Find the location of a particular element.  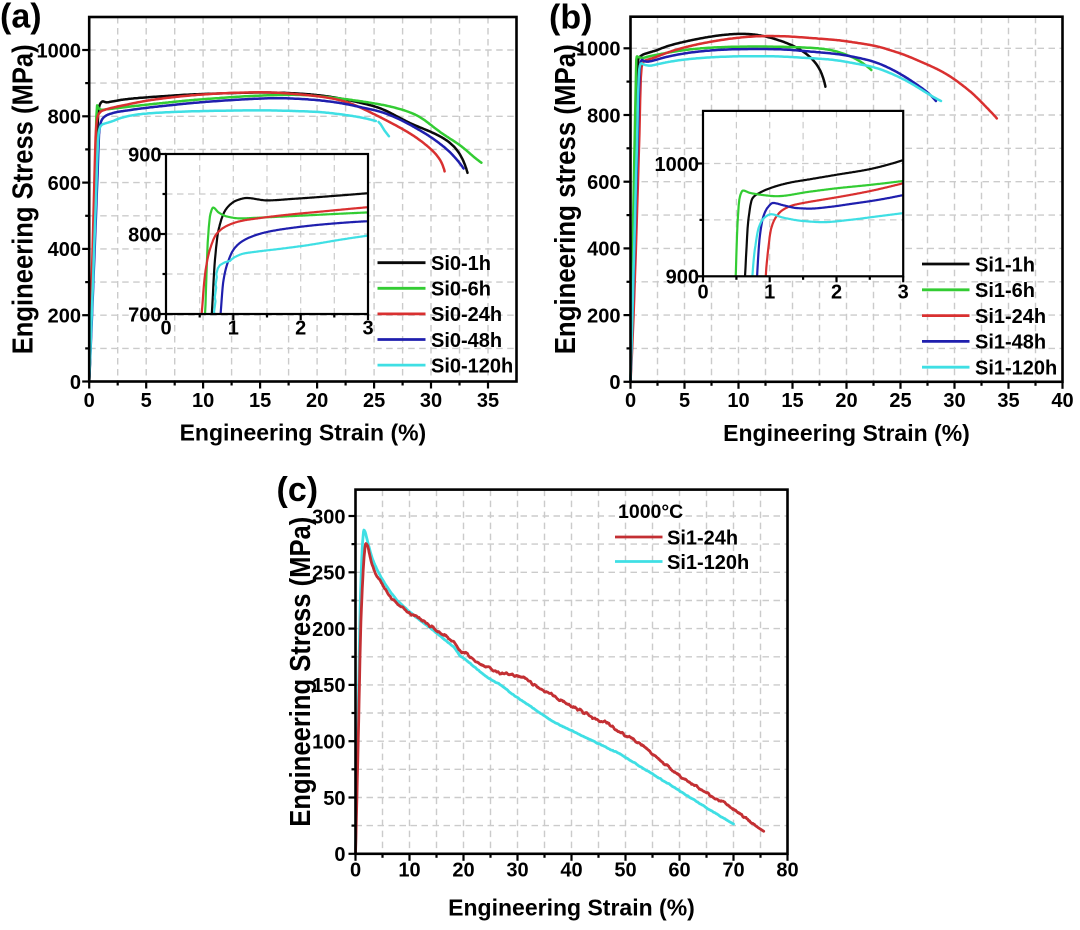

svg-text: Si1-48h is located at coordinates (1010, 343).